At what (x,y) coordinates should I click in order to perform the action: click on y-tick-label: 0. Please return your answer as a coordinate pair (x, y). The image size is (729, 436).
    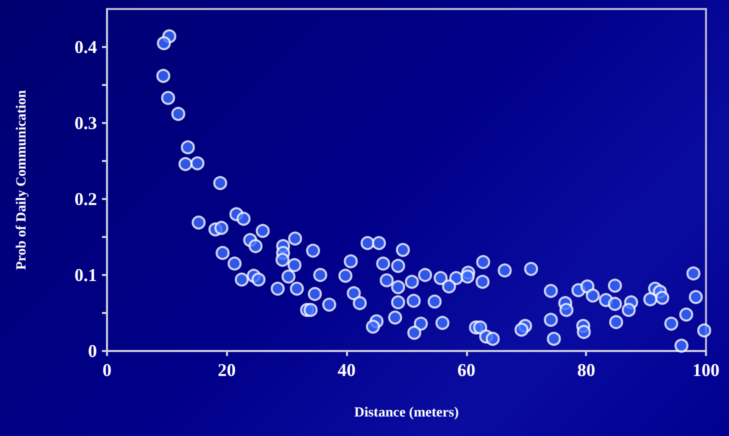
    Looking at the image, I should click on (92, 351).